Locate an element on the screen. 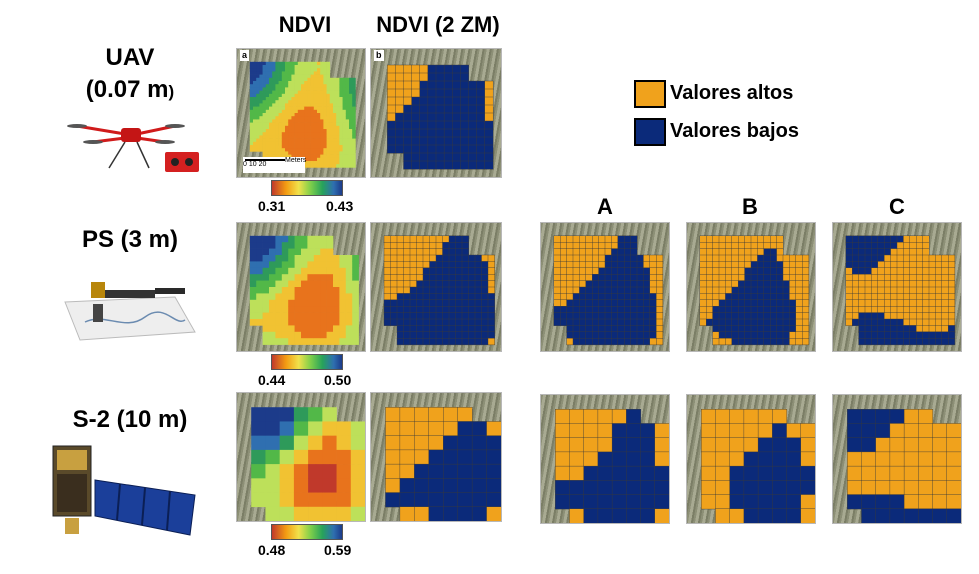 This screenshot has height=574, width=979. s2-colorbar-min: 0.48 is located at coordinates (272, 550).